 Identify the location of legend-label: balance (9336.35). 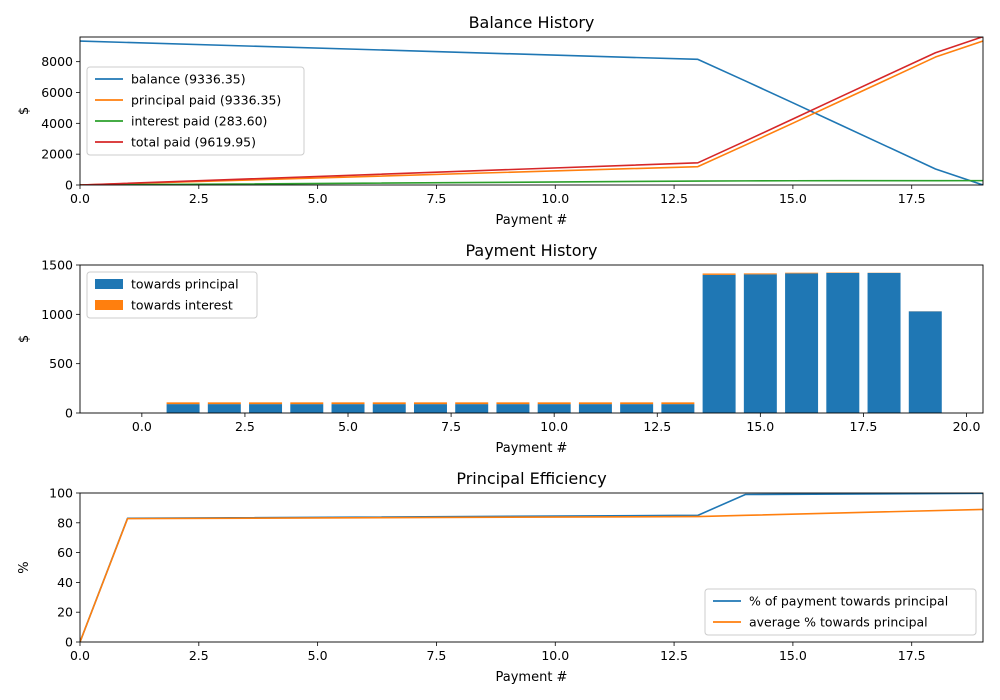
(188, 79).